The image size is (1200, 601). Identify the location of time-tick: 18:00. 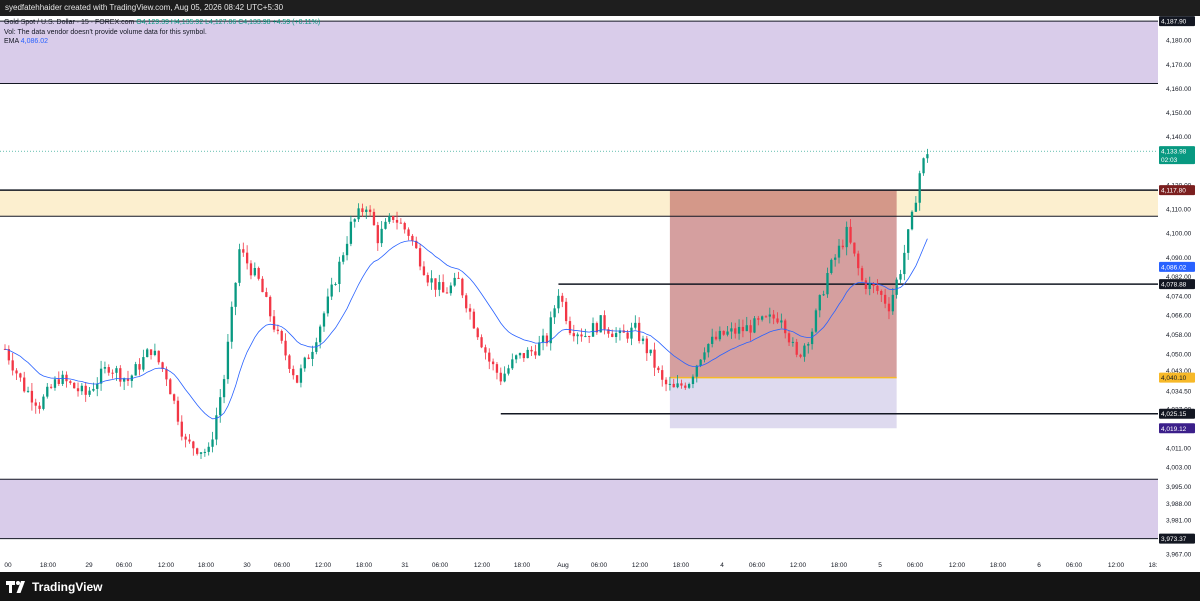
(206, 565).